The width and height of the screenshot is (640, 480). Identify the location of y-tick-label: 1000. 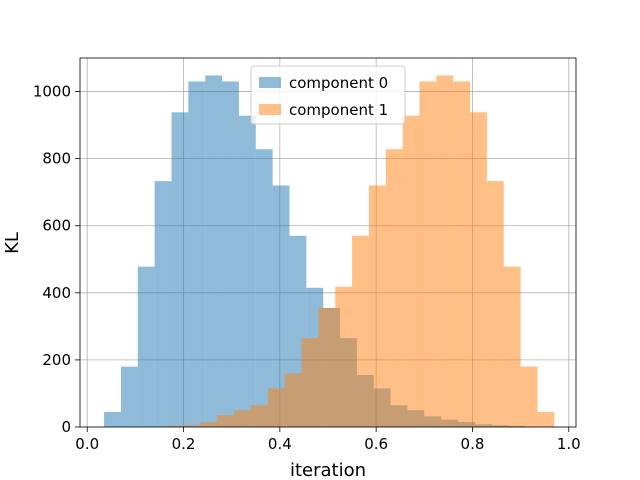
(52, 92).